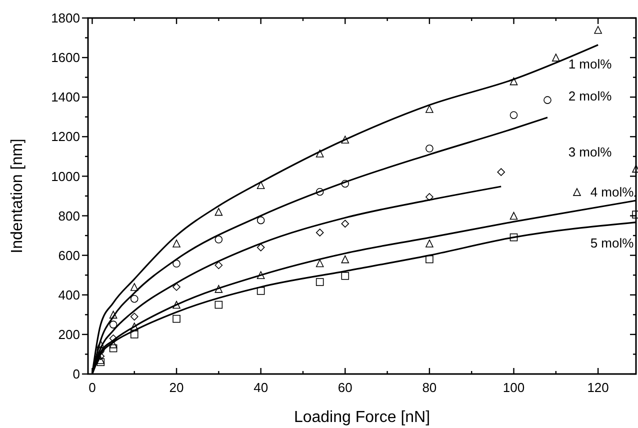 Image resolution: width=638 pixels, height=428 pixels. Describe the element at coordinates (69, 216) in the screenshot. I see `y-tick-label: 800` at that location.